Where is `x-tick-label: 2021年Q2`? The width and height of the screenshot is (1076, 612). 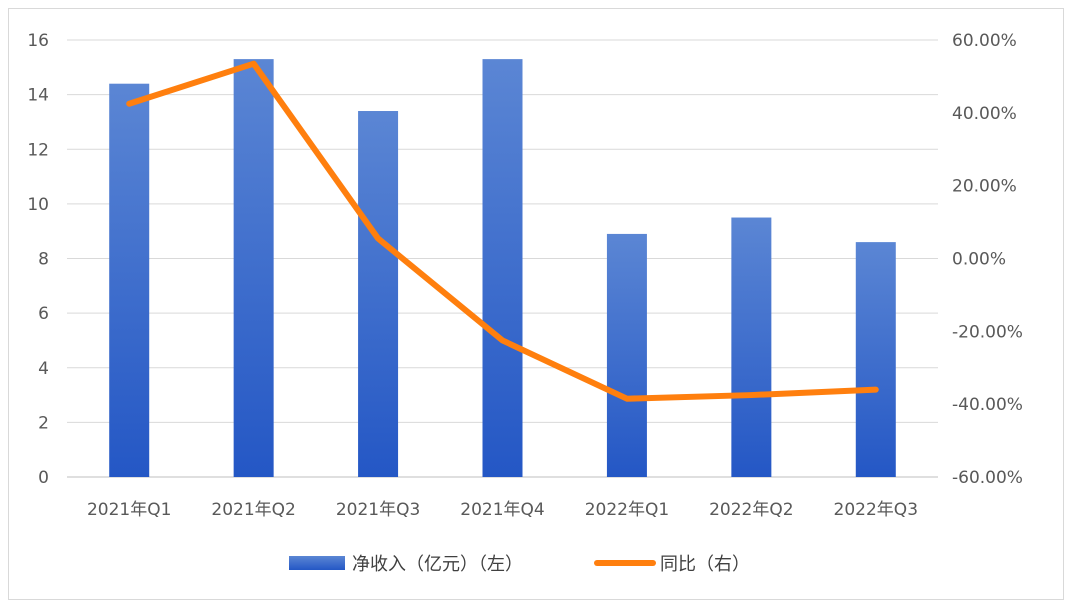 x-tick-label: 2021年Q2 is located at coordinates (253, 510).